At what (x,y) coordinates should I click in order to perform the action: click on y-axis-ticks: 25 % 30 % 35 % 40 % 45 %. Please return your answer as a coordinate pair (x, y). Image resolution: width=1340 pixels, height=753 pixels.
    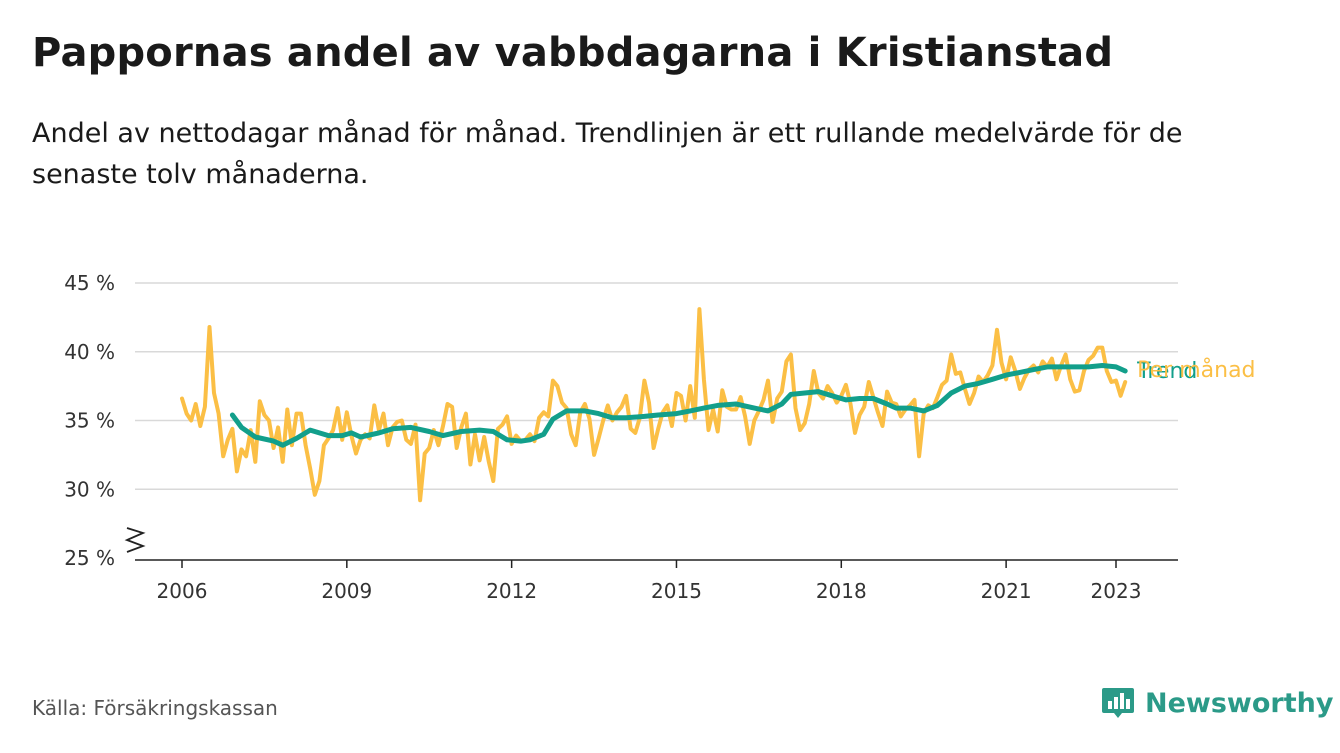
    Looking at the image, I should click on (89, 420).